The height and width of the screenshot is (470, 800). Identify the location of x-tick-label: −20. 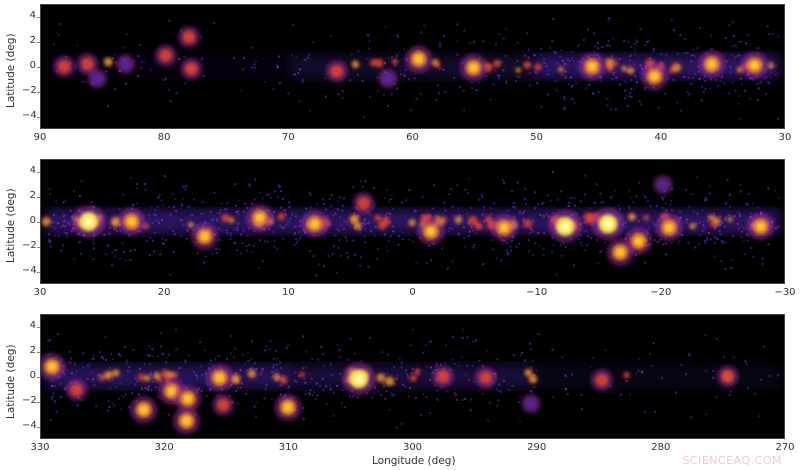
(661, 292).